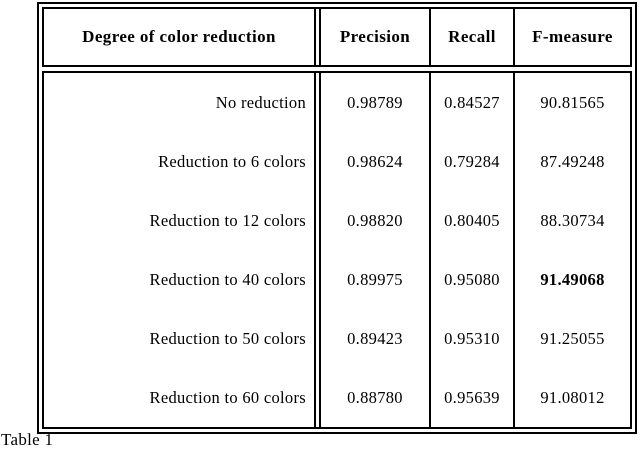 The width and height of the screenshot is (640, 450). I want to click on cell-label: Reduction to 40 colors, so click(227, 279).